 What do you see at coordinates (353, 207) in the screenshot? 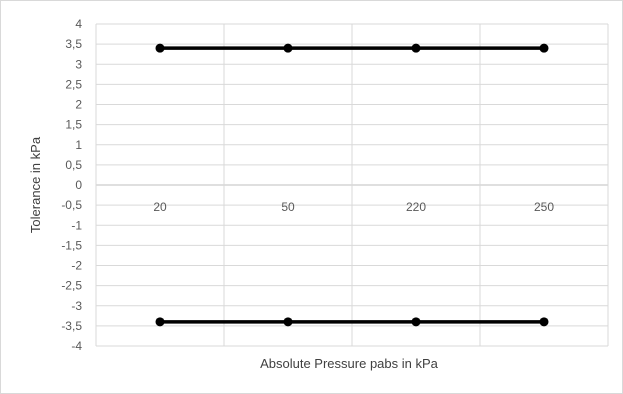
I see `x-axis-tick-labels: 20 50 220 250` at bounding box center [353, 207].